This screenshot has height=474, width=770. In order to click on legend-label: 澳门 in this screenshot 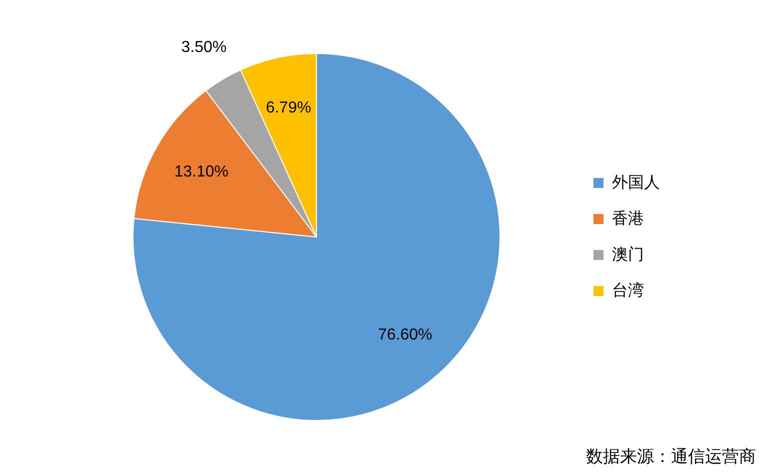, I will do `click(628, 254)`.